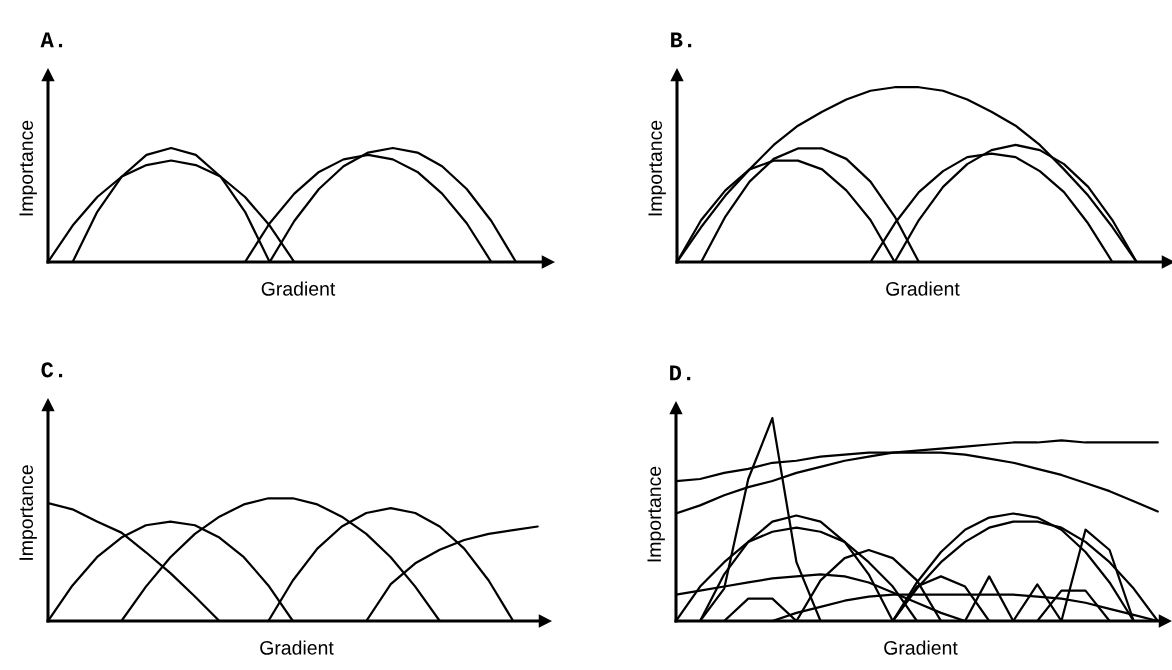  Describe the element at coordinates (681, 40) in the screenshot. I see `chart-title: B.` at that location.